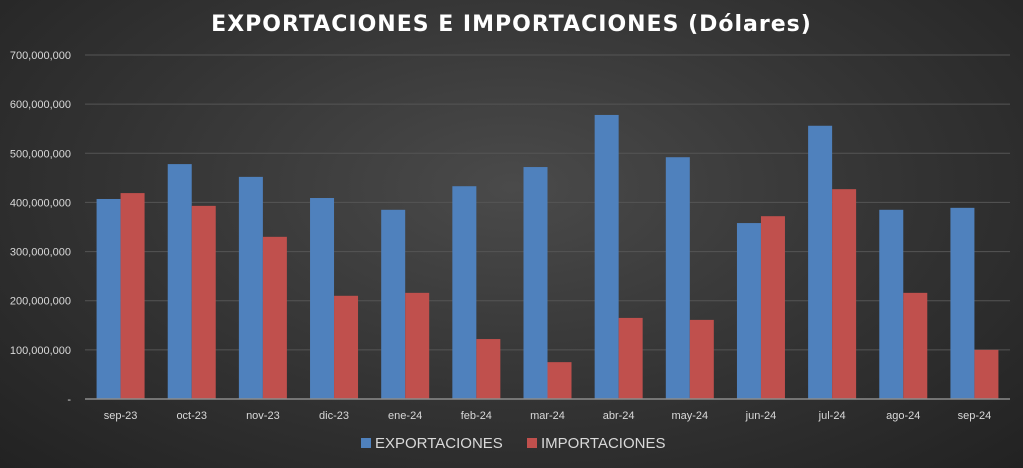 Image resolution: width=1023 pixels, height=468 pixels. Describe the element at coordinates (476, 416) in the screenshot. I see `x-tick-label: feb-24` at that location.